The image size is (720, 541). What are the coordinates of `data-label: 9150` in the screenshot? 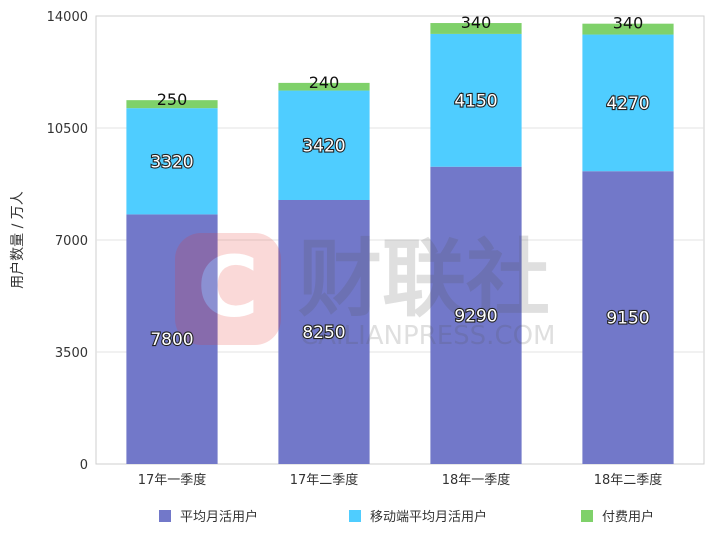 It's located at (627, 319).